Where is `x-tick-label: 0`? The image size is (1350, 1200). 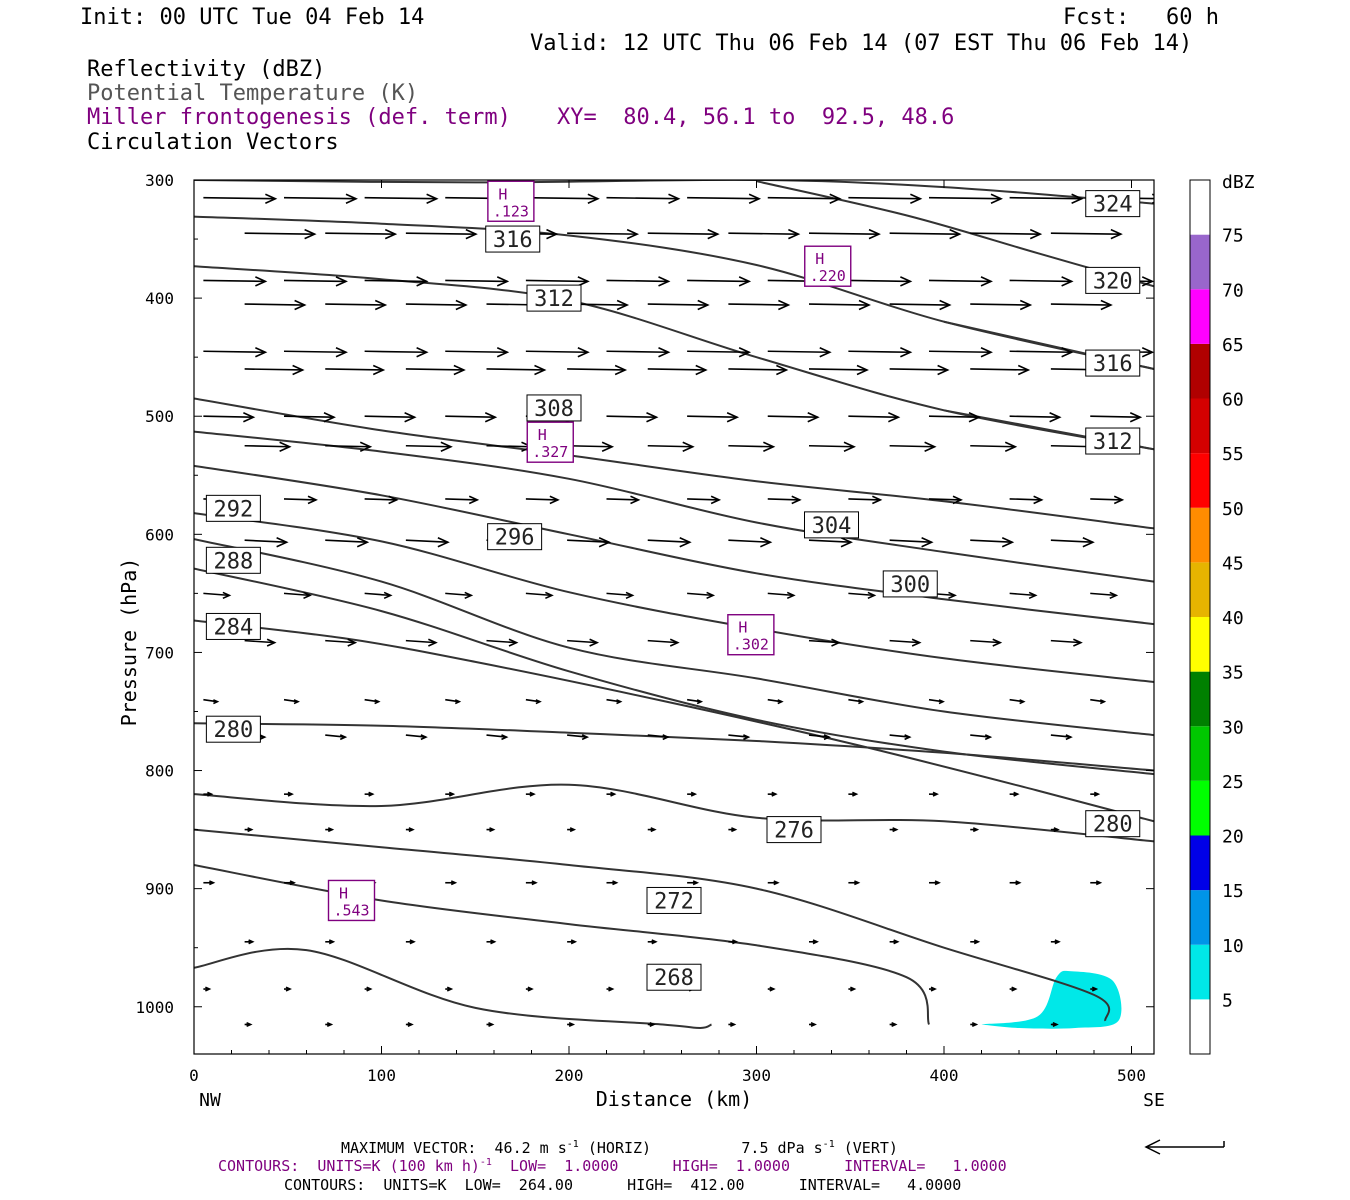
x-tick-label: 0 is located at coordinates (194, 1075).